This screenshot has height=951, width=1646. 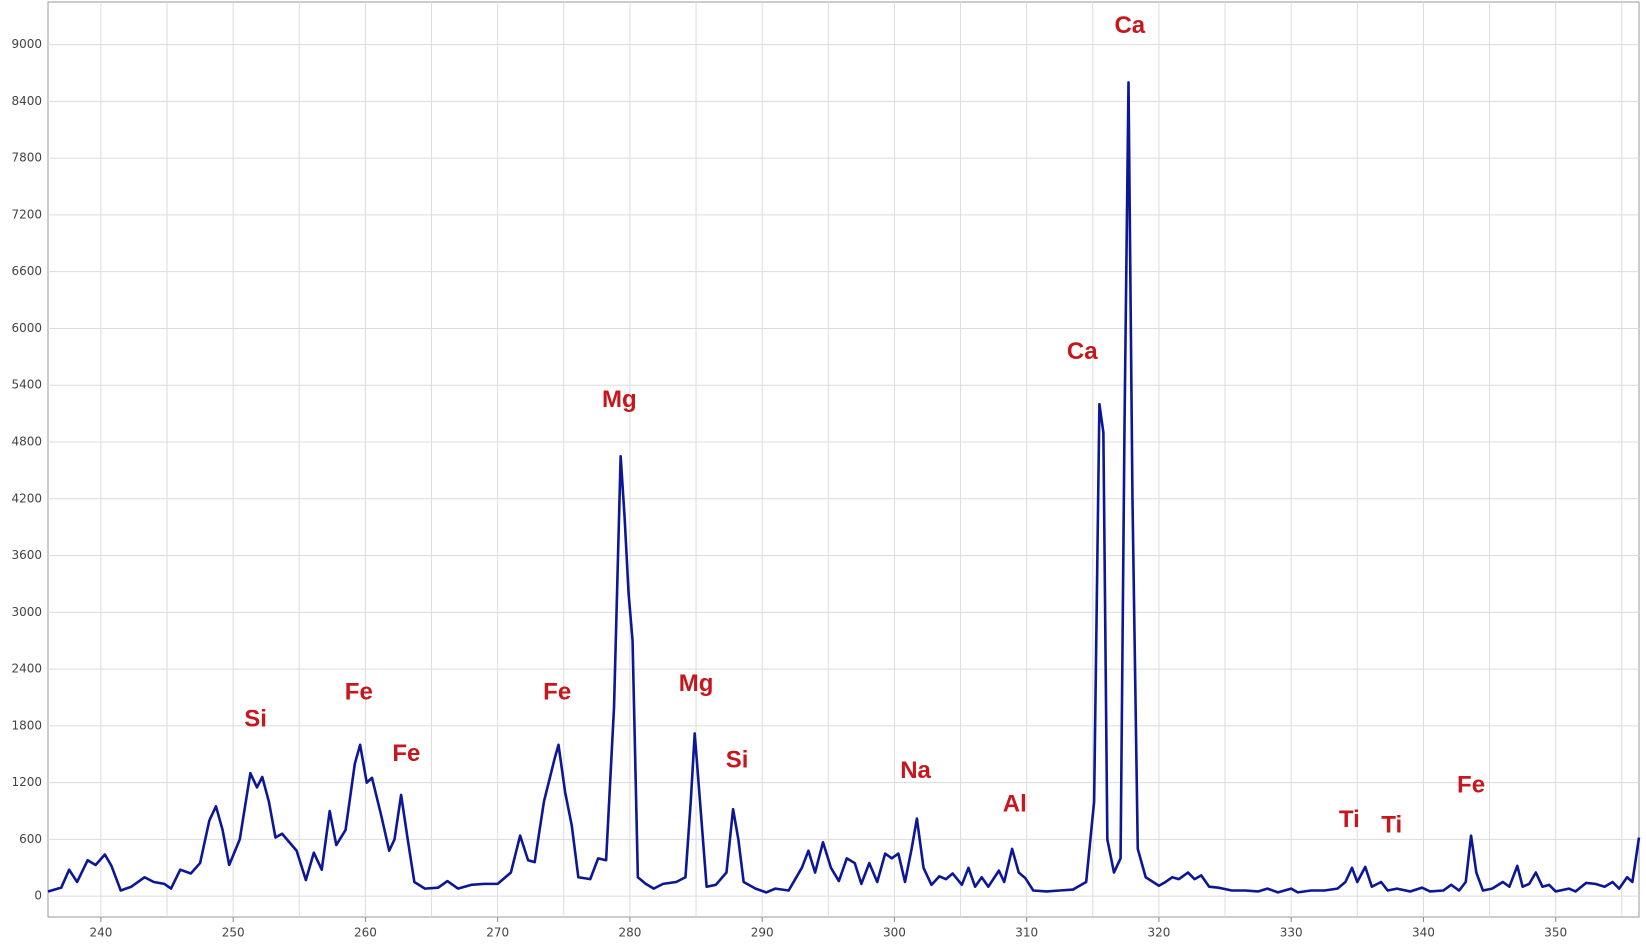 I want to click on y-tick-label: 2400, so click(x=26, y=669).